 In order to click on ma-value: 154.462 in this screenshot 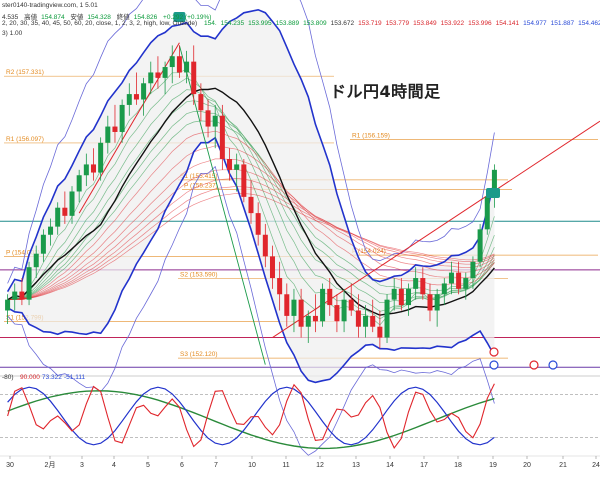, I will do `click(589, 23)`.